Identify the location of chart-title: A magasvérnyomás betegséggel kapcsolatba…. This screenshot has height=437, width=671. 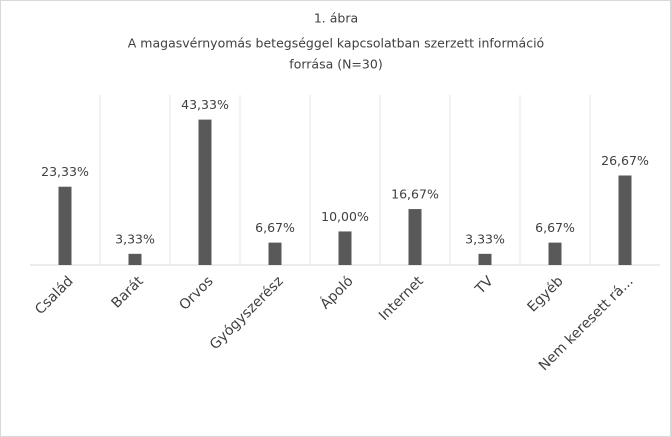
(336, 43).